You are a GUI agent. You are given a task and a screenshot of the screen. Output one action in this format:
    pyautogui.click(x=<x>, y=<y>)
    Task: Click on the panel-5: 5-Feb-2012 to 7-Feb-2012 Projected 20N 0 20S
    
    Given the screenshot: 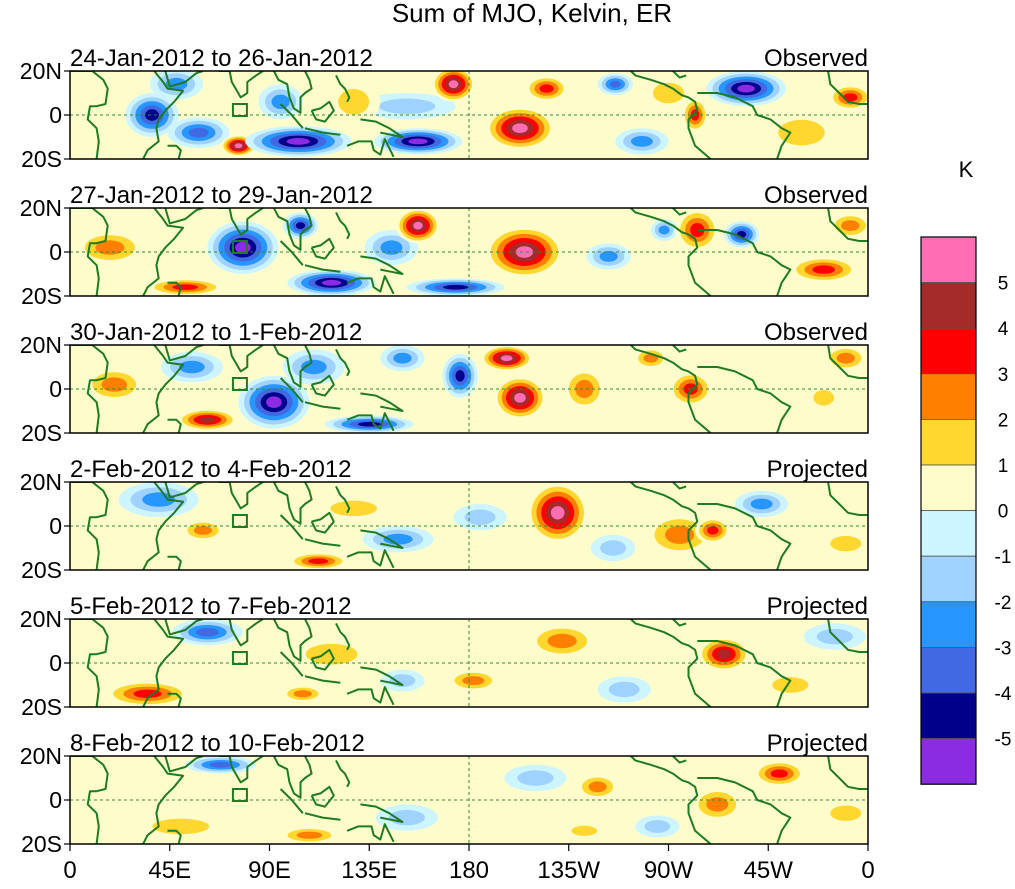 What is the action you would take?
    pyautogui.click(x=444, y=656)
    